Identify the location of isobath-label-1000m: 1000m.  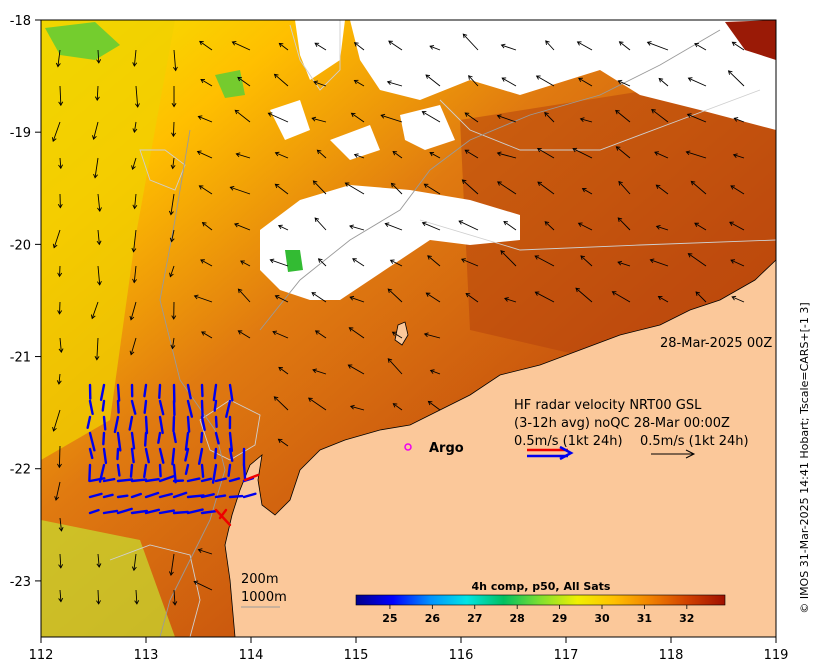
(264, 597).